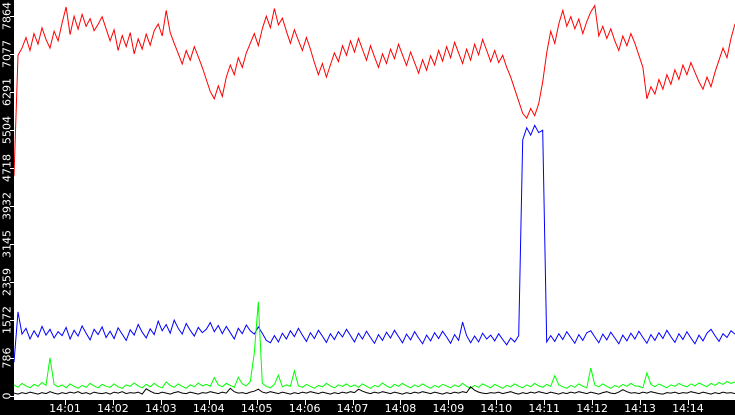  Describe the element at coordinates (113, 408) in the screenshot. I see `x-tick-label: 14:02` at that location.